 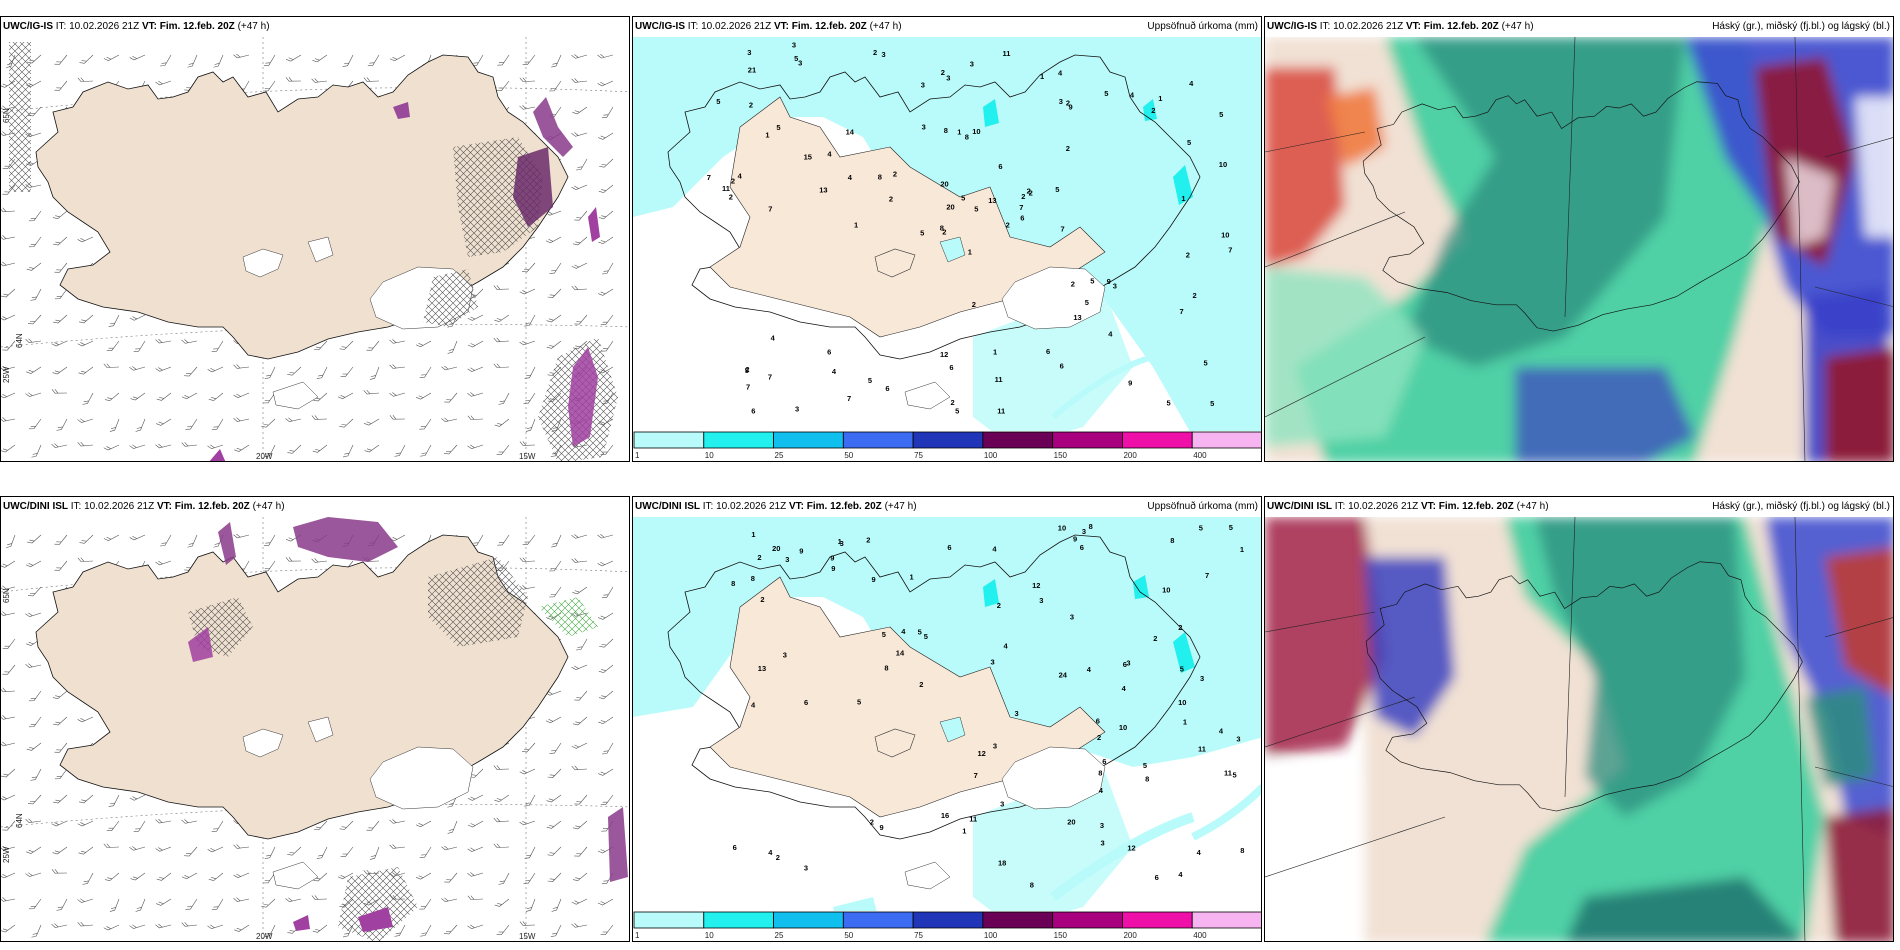 I want to click on precip-value: 9, so click(x=1071, y=106).